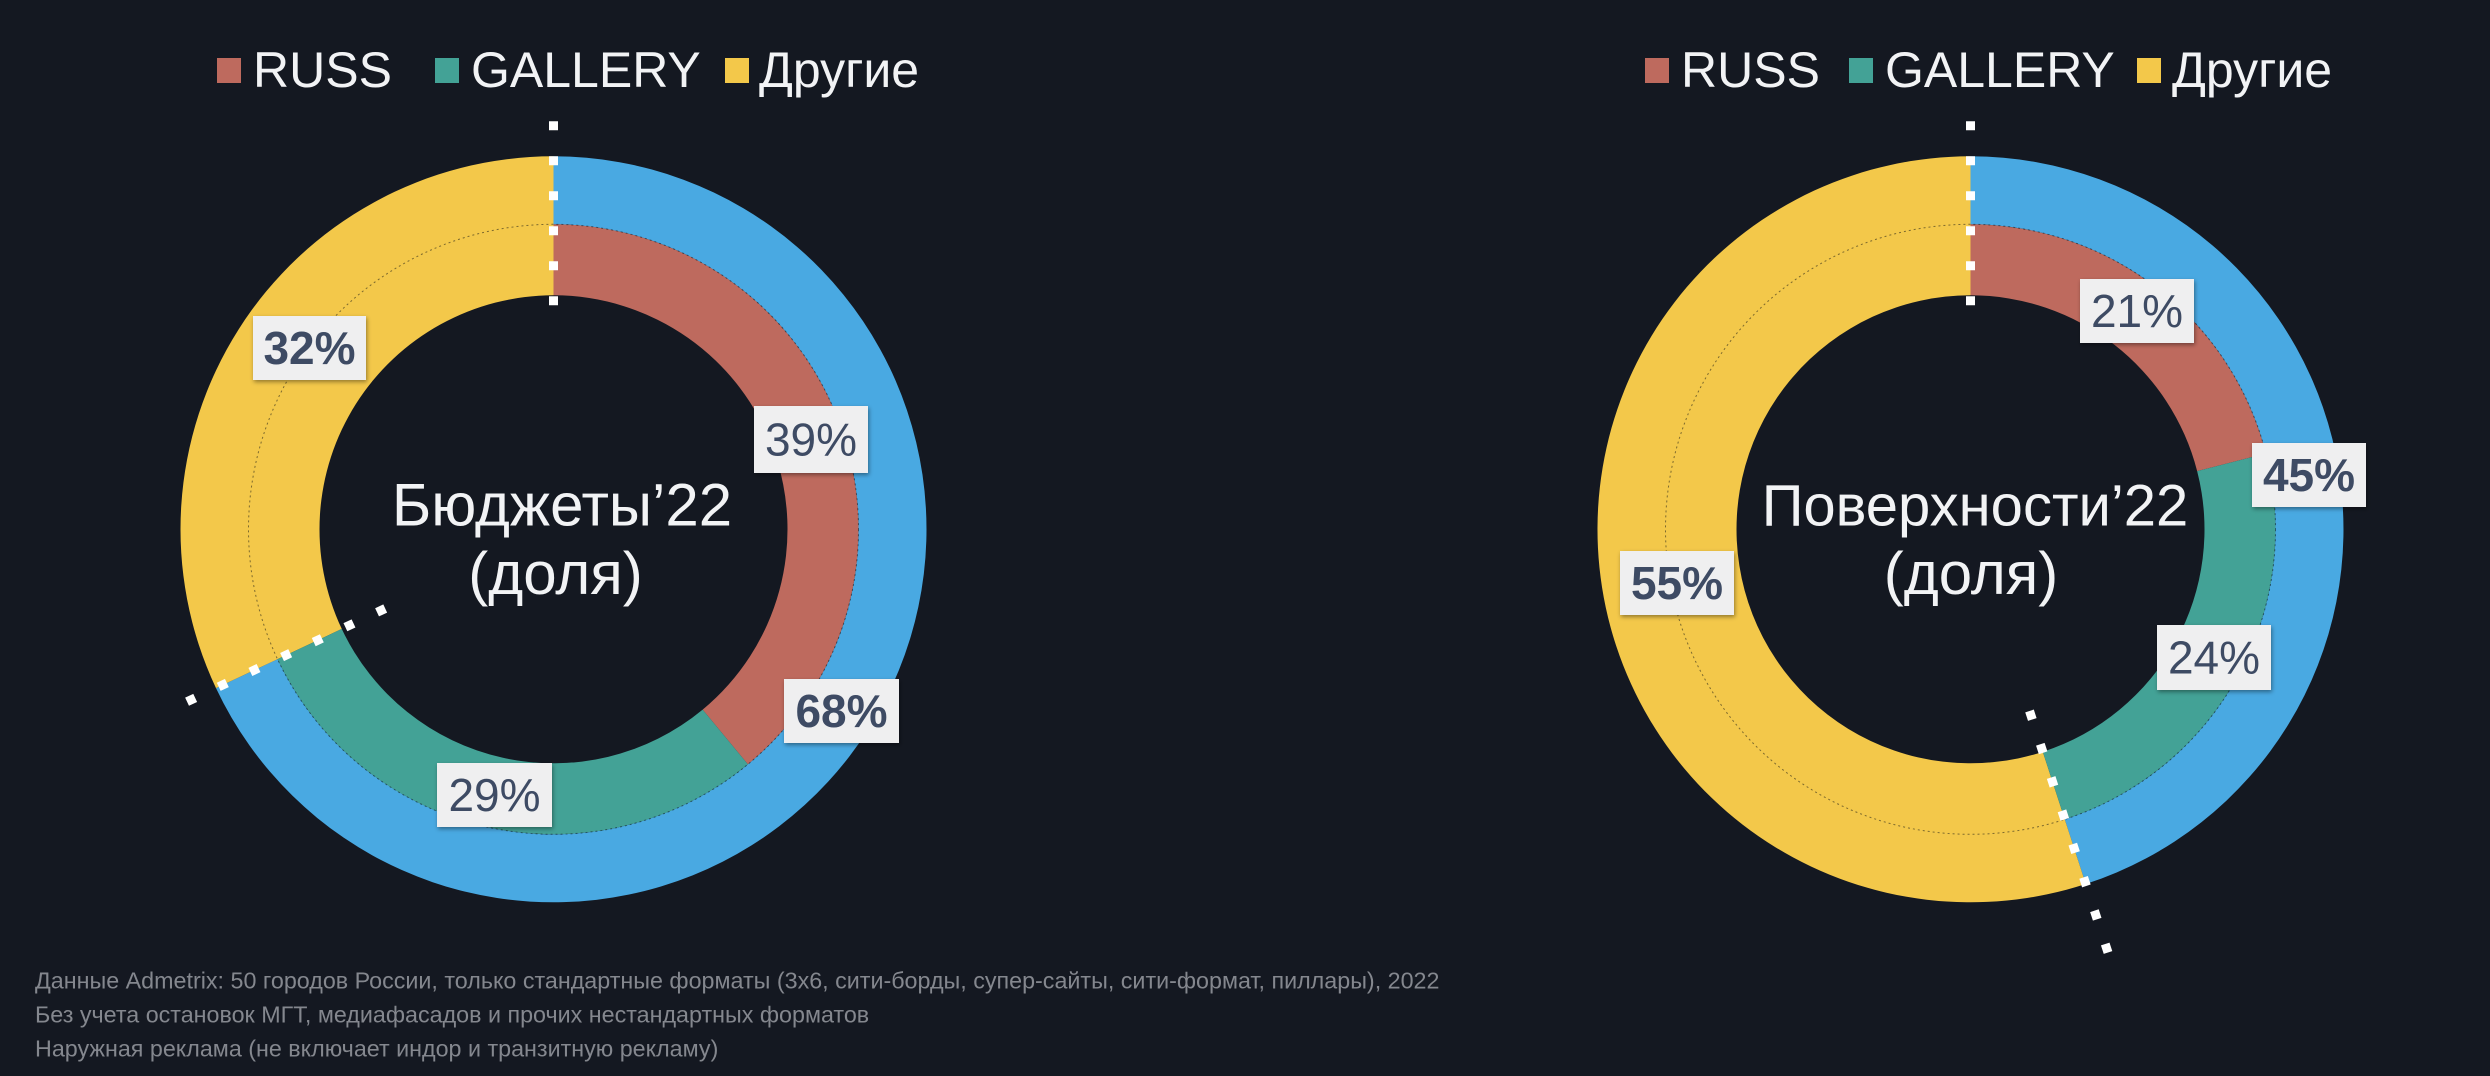 The image size is (2490, 1076). What do you see at coordinates (562, 505) in the screenshot?
I see `svg-text: Бюджеты’22` at bounding box center [562, 505].